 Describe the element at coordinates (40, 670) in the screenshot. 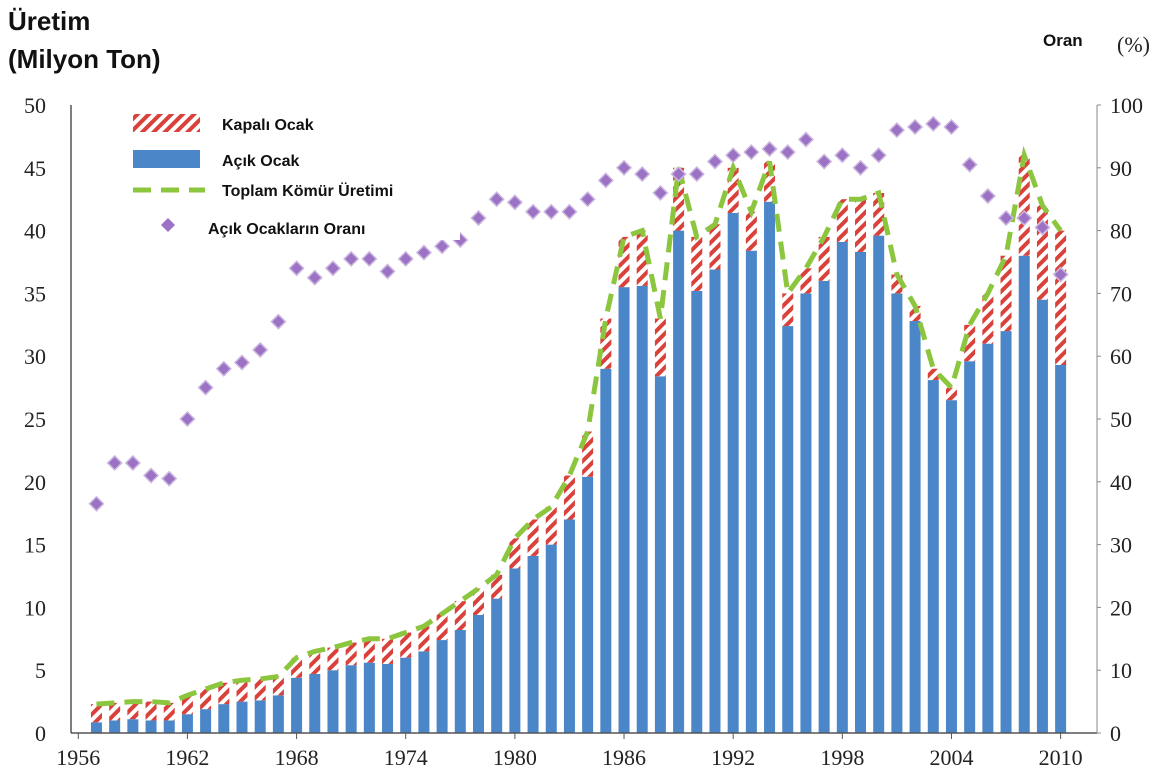

I see `y-tick-label: 5` at that location.